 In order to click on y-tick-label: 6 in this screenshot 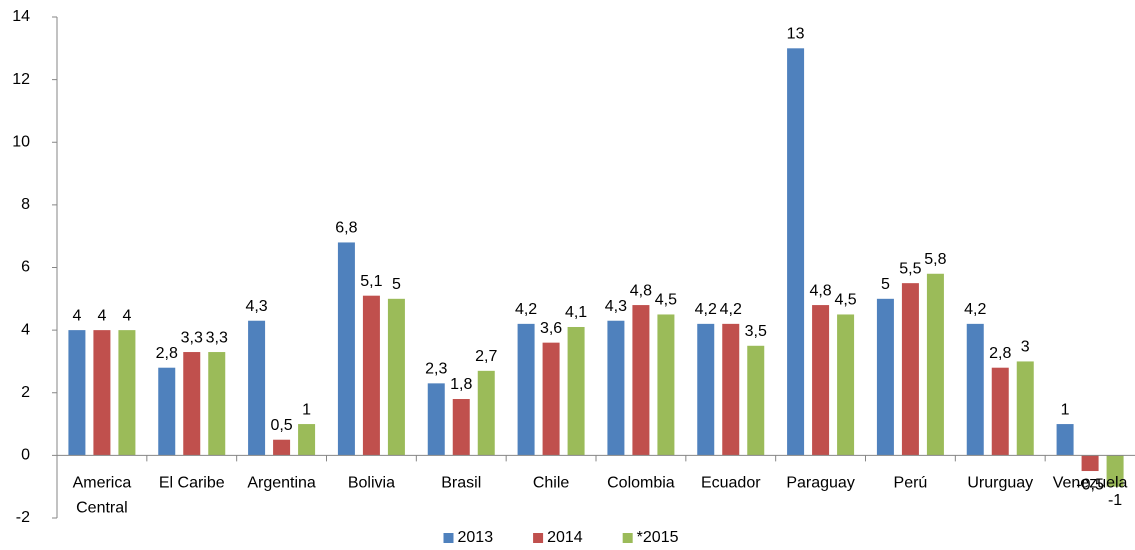, I will do `click(25, 267)`.